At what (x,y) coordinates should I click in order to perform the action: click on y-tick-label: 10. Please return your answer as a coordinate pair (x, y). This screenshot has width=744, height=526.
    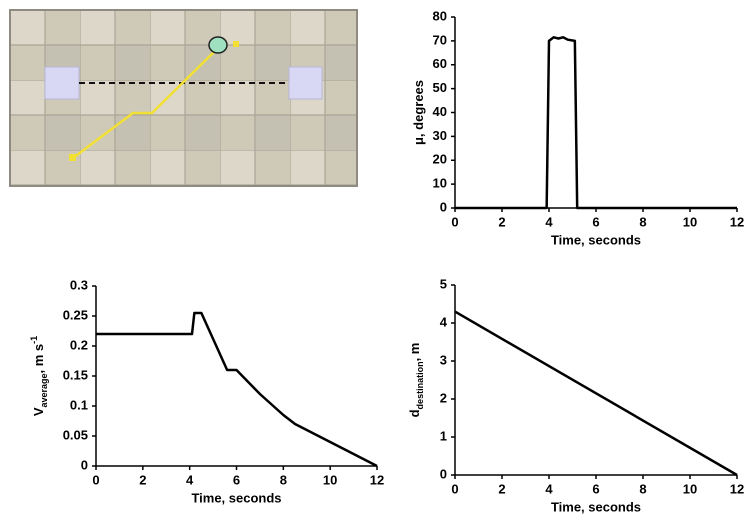
    Looking at the image, I should click on (440, 183).